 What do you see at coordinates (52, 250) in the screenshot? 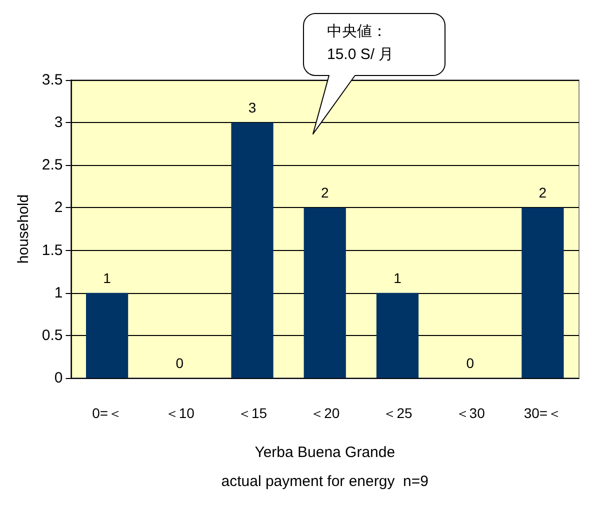
I see `y-tick-label: 1.5` at bounding box center [52, 250].